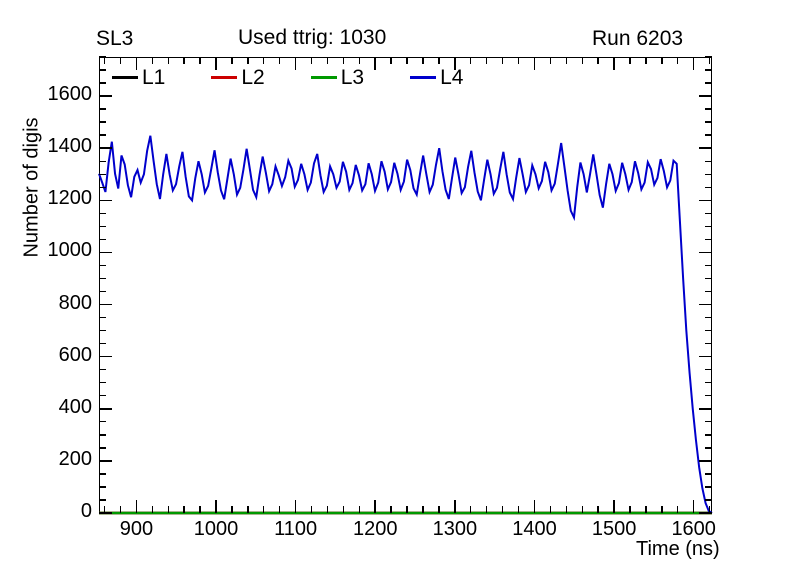 This screenshot has height=572, width=796. I want to click on legend-swatch-l1-icon, so click(125, 77).